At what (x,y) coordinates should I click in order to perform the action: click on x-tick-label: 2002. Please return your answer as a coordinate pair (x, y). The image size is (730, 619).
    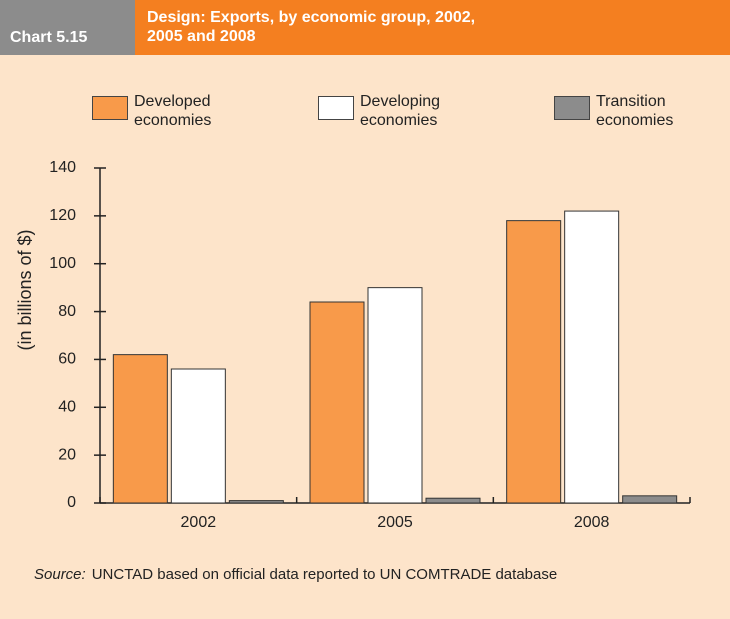
    Looking at the image, I should click on (199, 522).